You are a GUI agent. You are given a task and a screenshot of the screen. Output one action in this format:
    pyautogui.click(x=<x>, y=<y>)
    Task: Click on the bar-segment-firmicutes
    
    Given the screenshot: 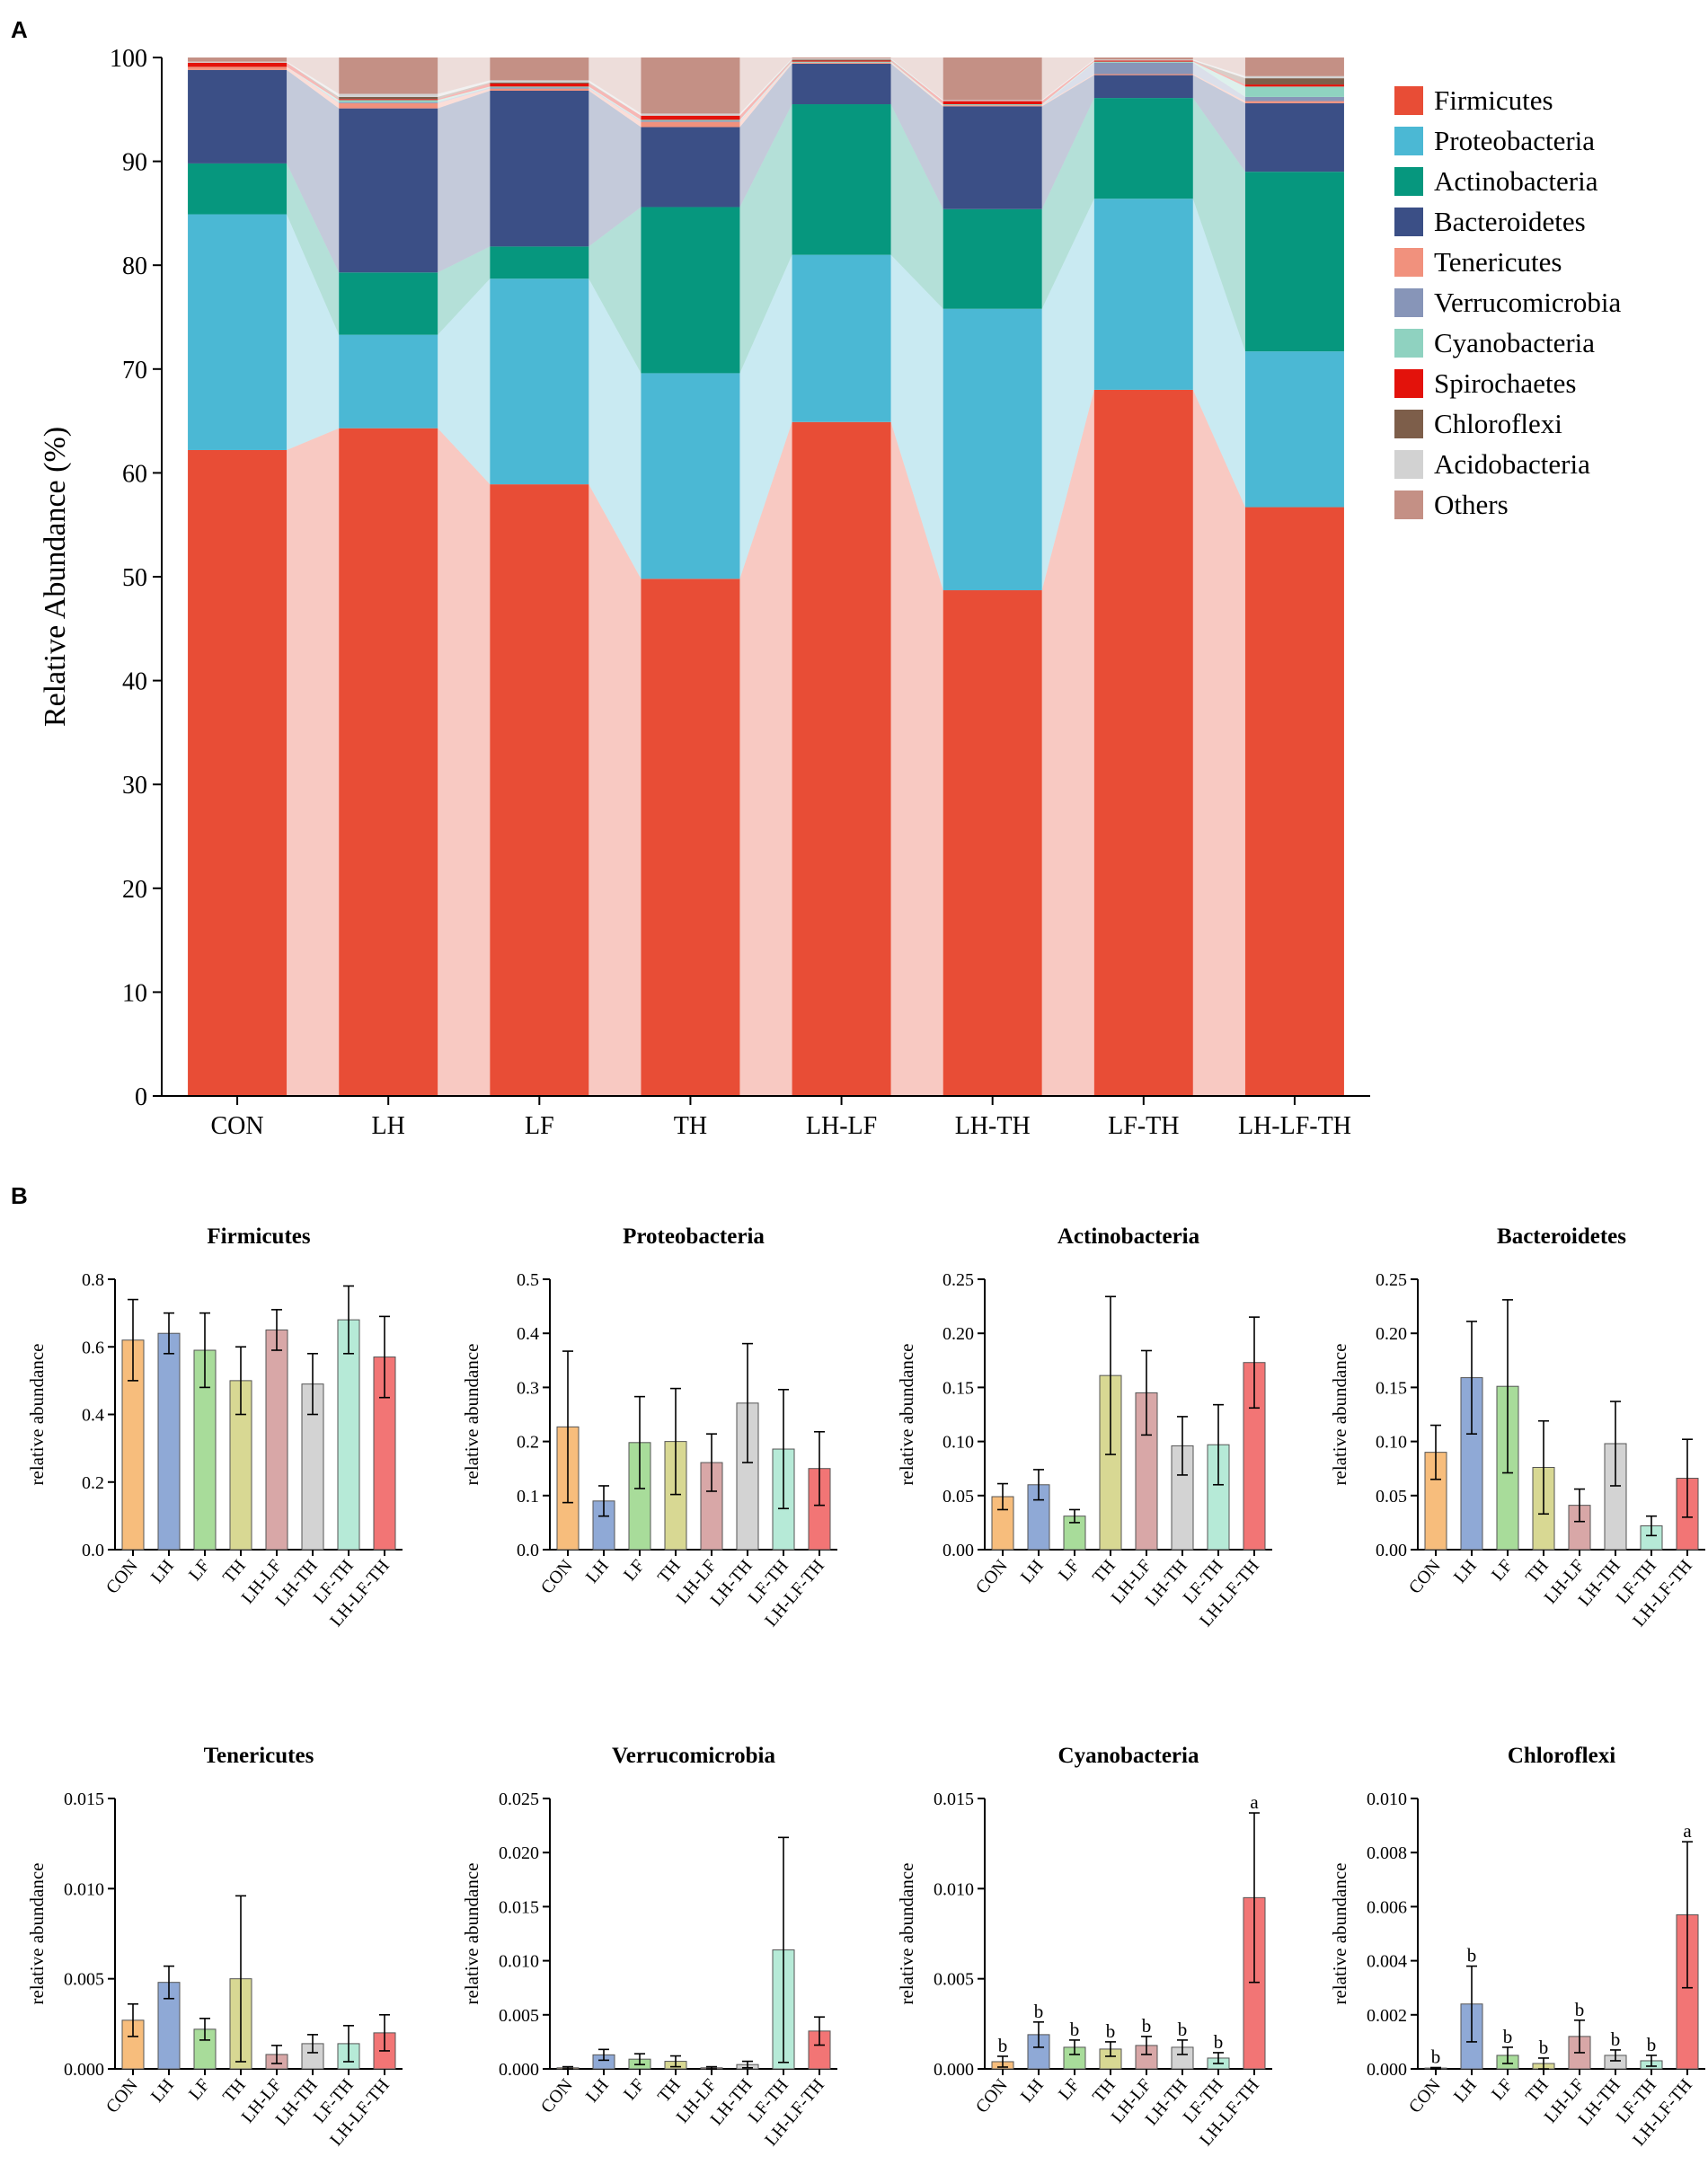 What is the action you would take?
    pyautogui.click(x=1143, y=742)
    